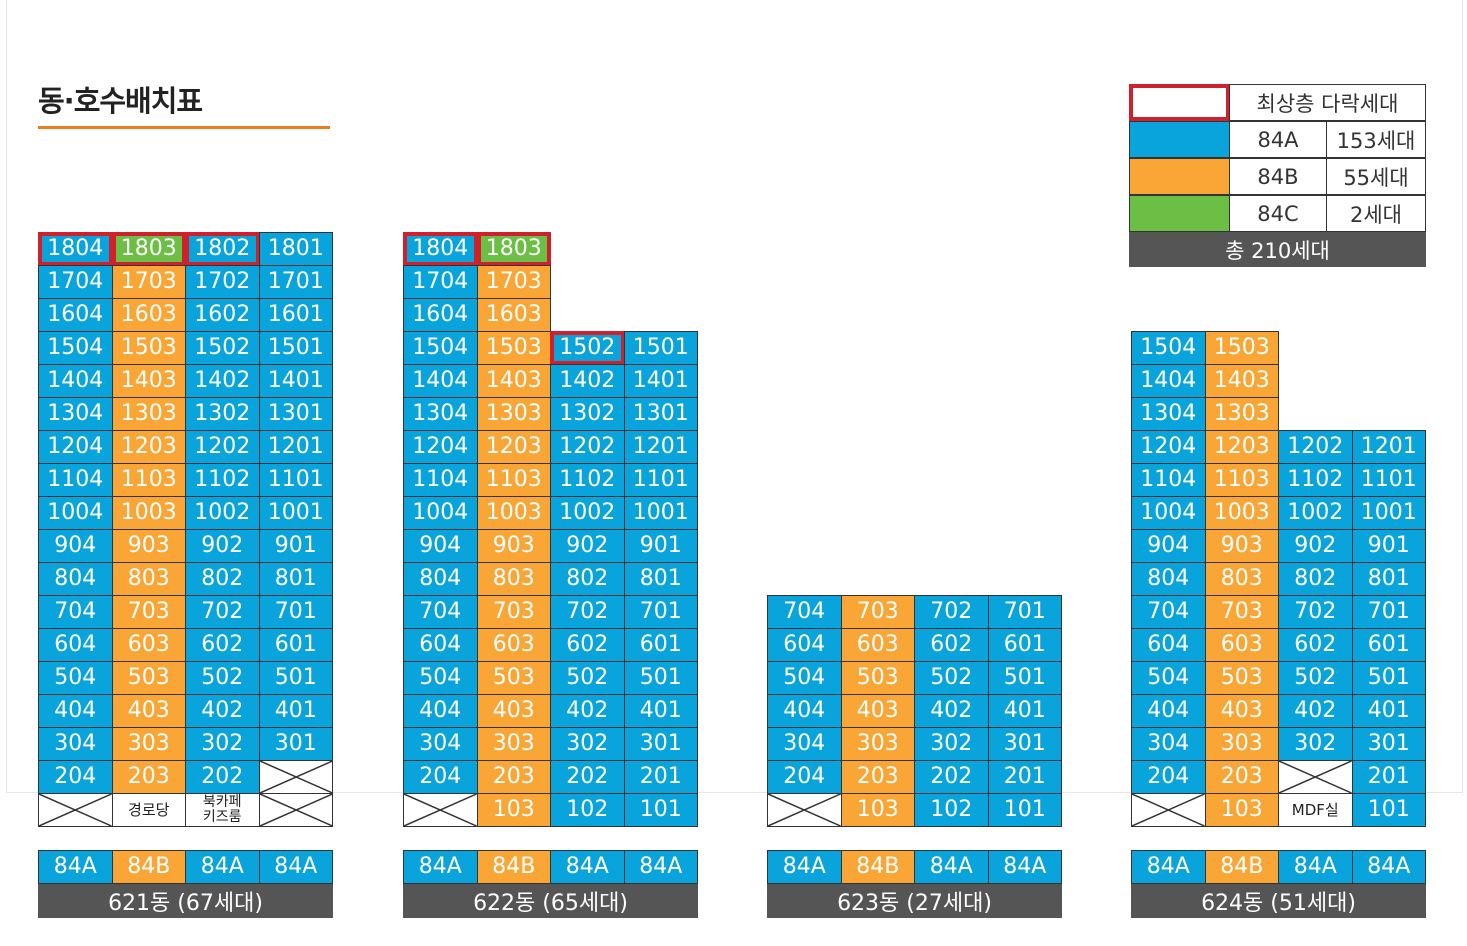 This screenshot has height=946, width=1467. What do you see at coordinates (951, 810) in the screenshot?
I see `unit-84a: 102` at bounding box center [951, 810].